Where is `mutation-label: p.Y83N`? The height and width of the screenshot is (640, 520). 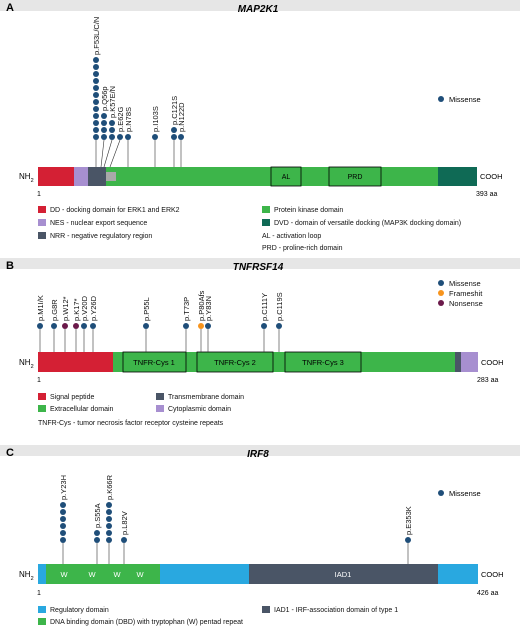
mutation-label: p.Y83N is located at coordinates (208, 308).